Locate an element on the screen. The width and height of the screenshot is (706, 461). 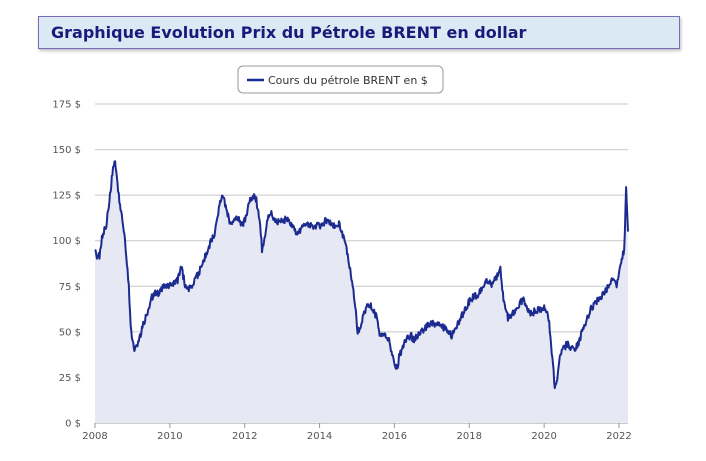
y-tick-label: 125 $ is located at coordinates (66, 196).